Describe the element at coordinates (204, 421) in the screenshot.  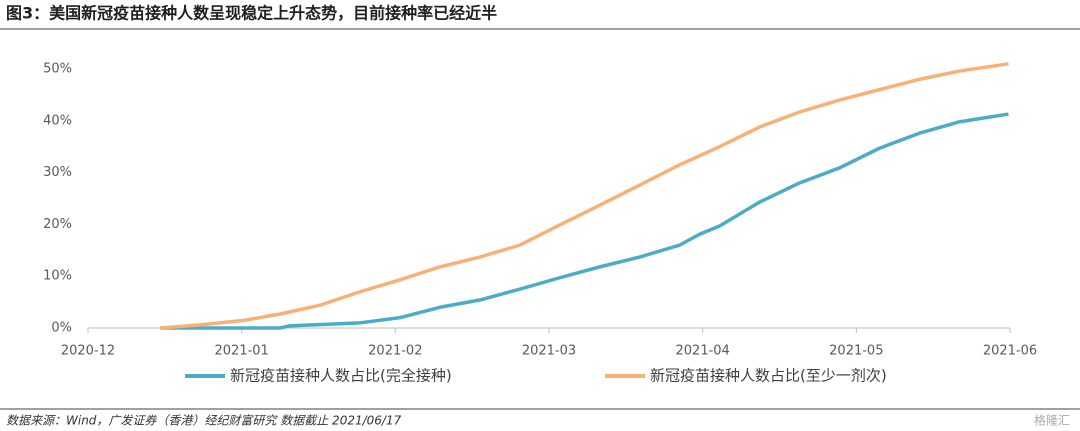
I see `source-note: 数据来源：Wind，广发证券（香港）经纪财富研究 数据截止 2021/06/17` at that location.